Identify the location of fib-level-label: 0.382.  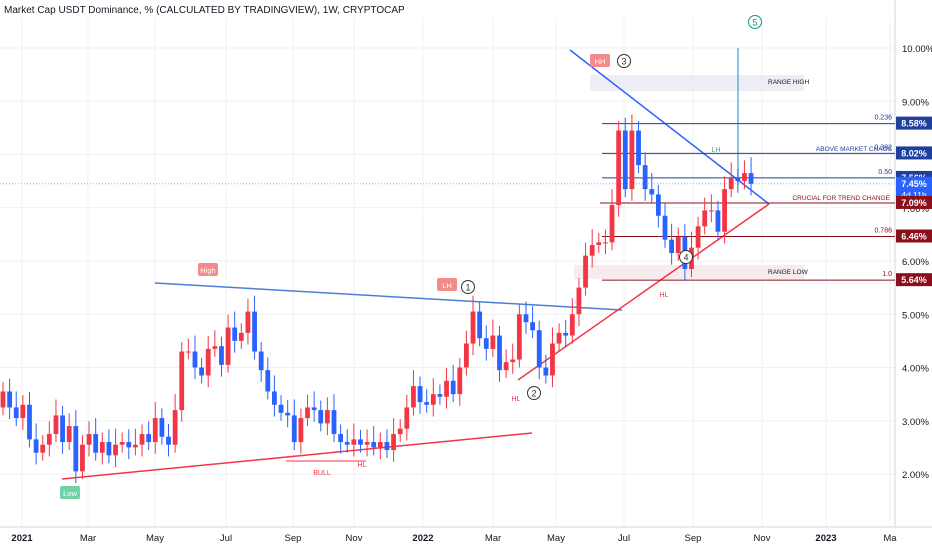
(883, 147).